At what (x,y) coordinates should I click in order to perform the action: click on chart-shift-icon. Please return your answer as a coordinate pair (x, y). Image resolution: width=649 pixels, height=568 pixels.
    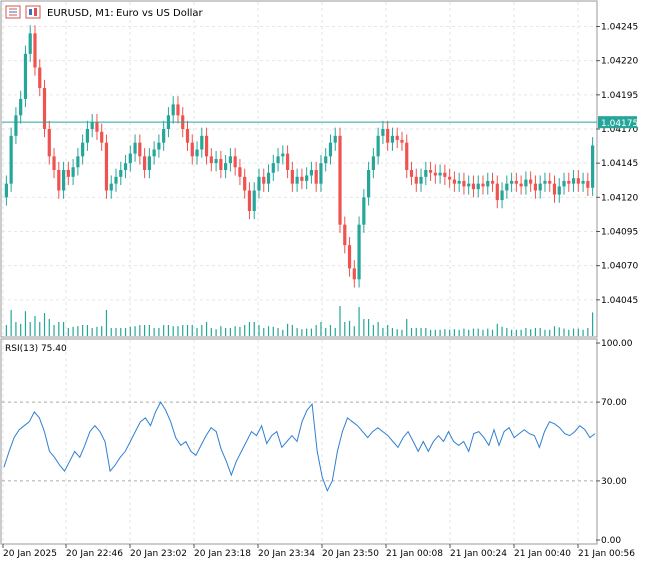
    Looking at the image, I should click on (33, 12).